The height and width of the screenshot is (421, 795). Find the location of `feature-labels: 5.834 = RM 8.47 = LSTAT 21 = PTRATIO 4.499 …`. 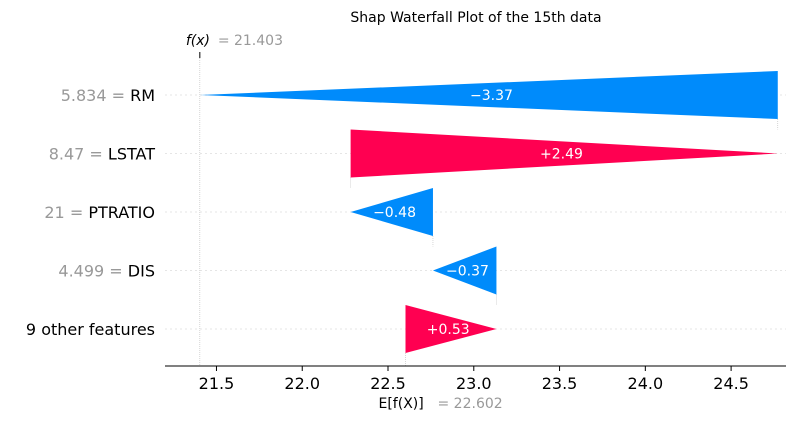

feature-labels: 5.834 = RM 8.47 = LSTAT 21 = PTRATIO 4.499 … is located at coordinates (90, 212).